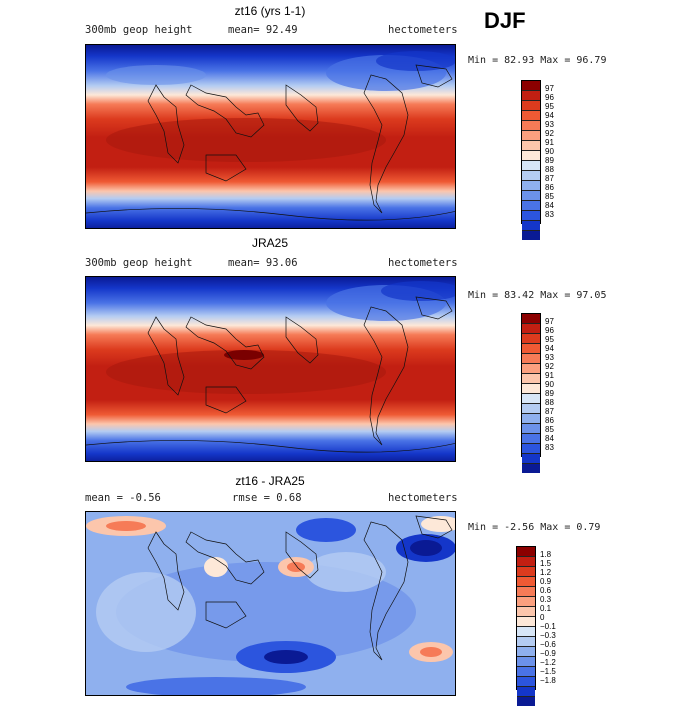 Image resolution: width=700 pixels, height=706 pixels. I want to click on panel-2-cbar-label: 92, so click(549, 366).